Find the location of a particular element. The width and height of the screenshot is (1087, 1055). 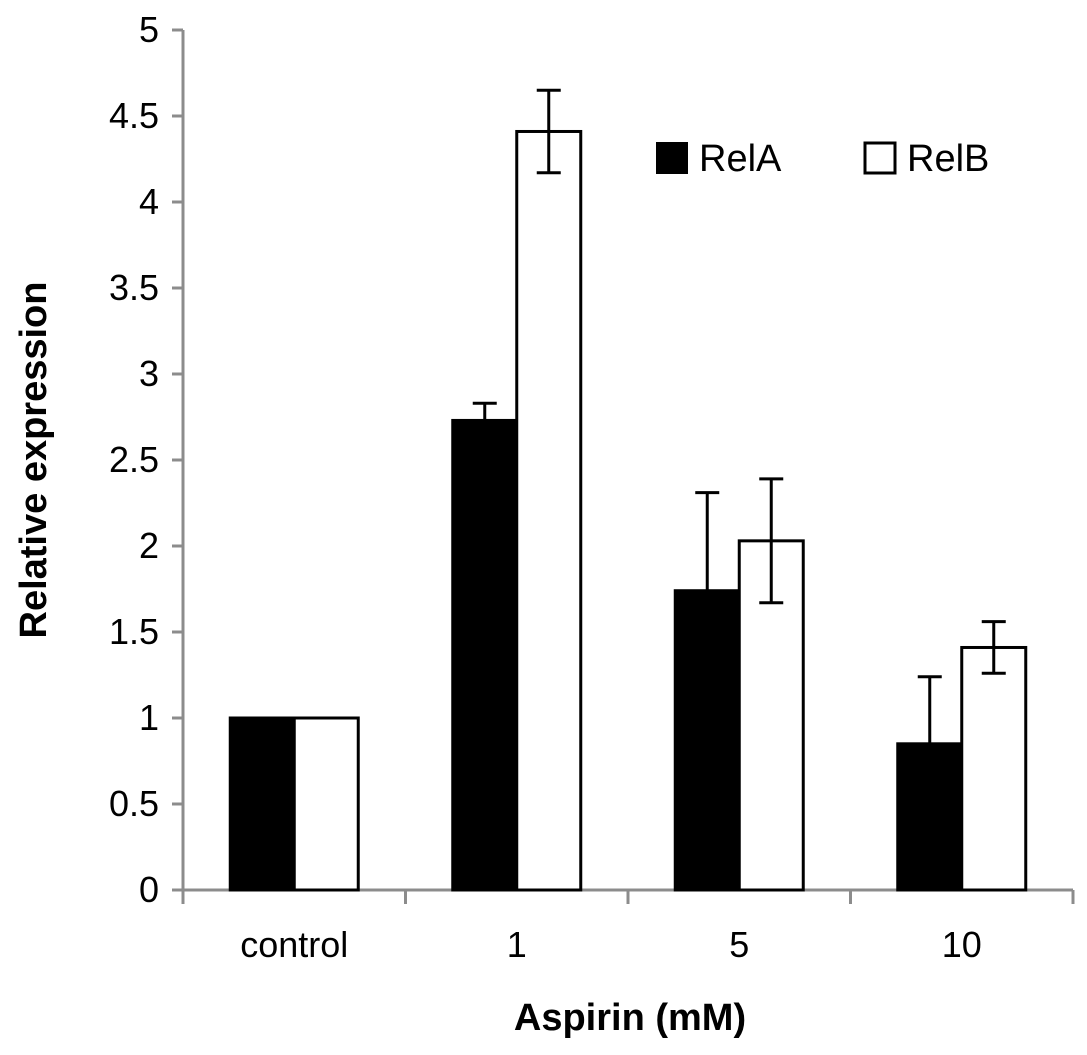

y-tick-label: 3.5 is located at coordinates (134, 287).